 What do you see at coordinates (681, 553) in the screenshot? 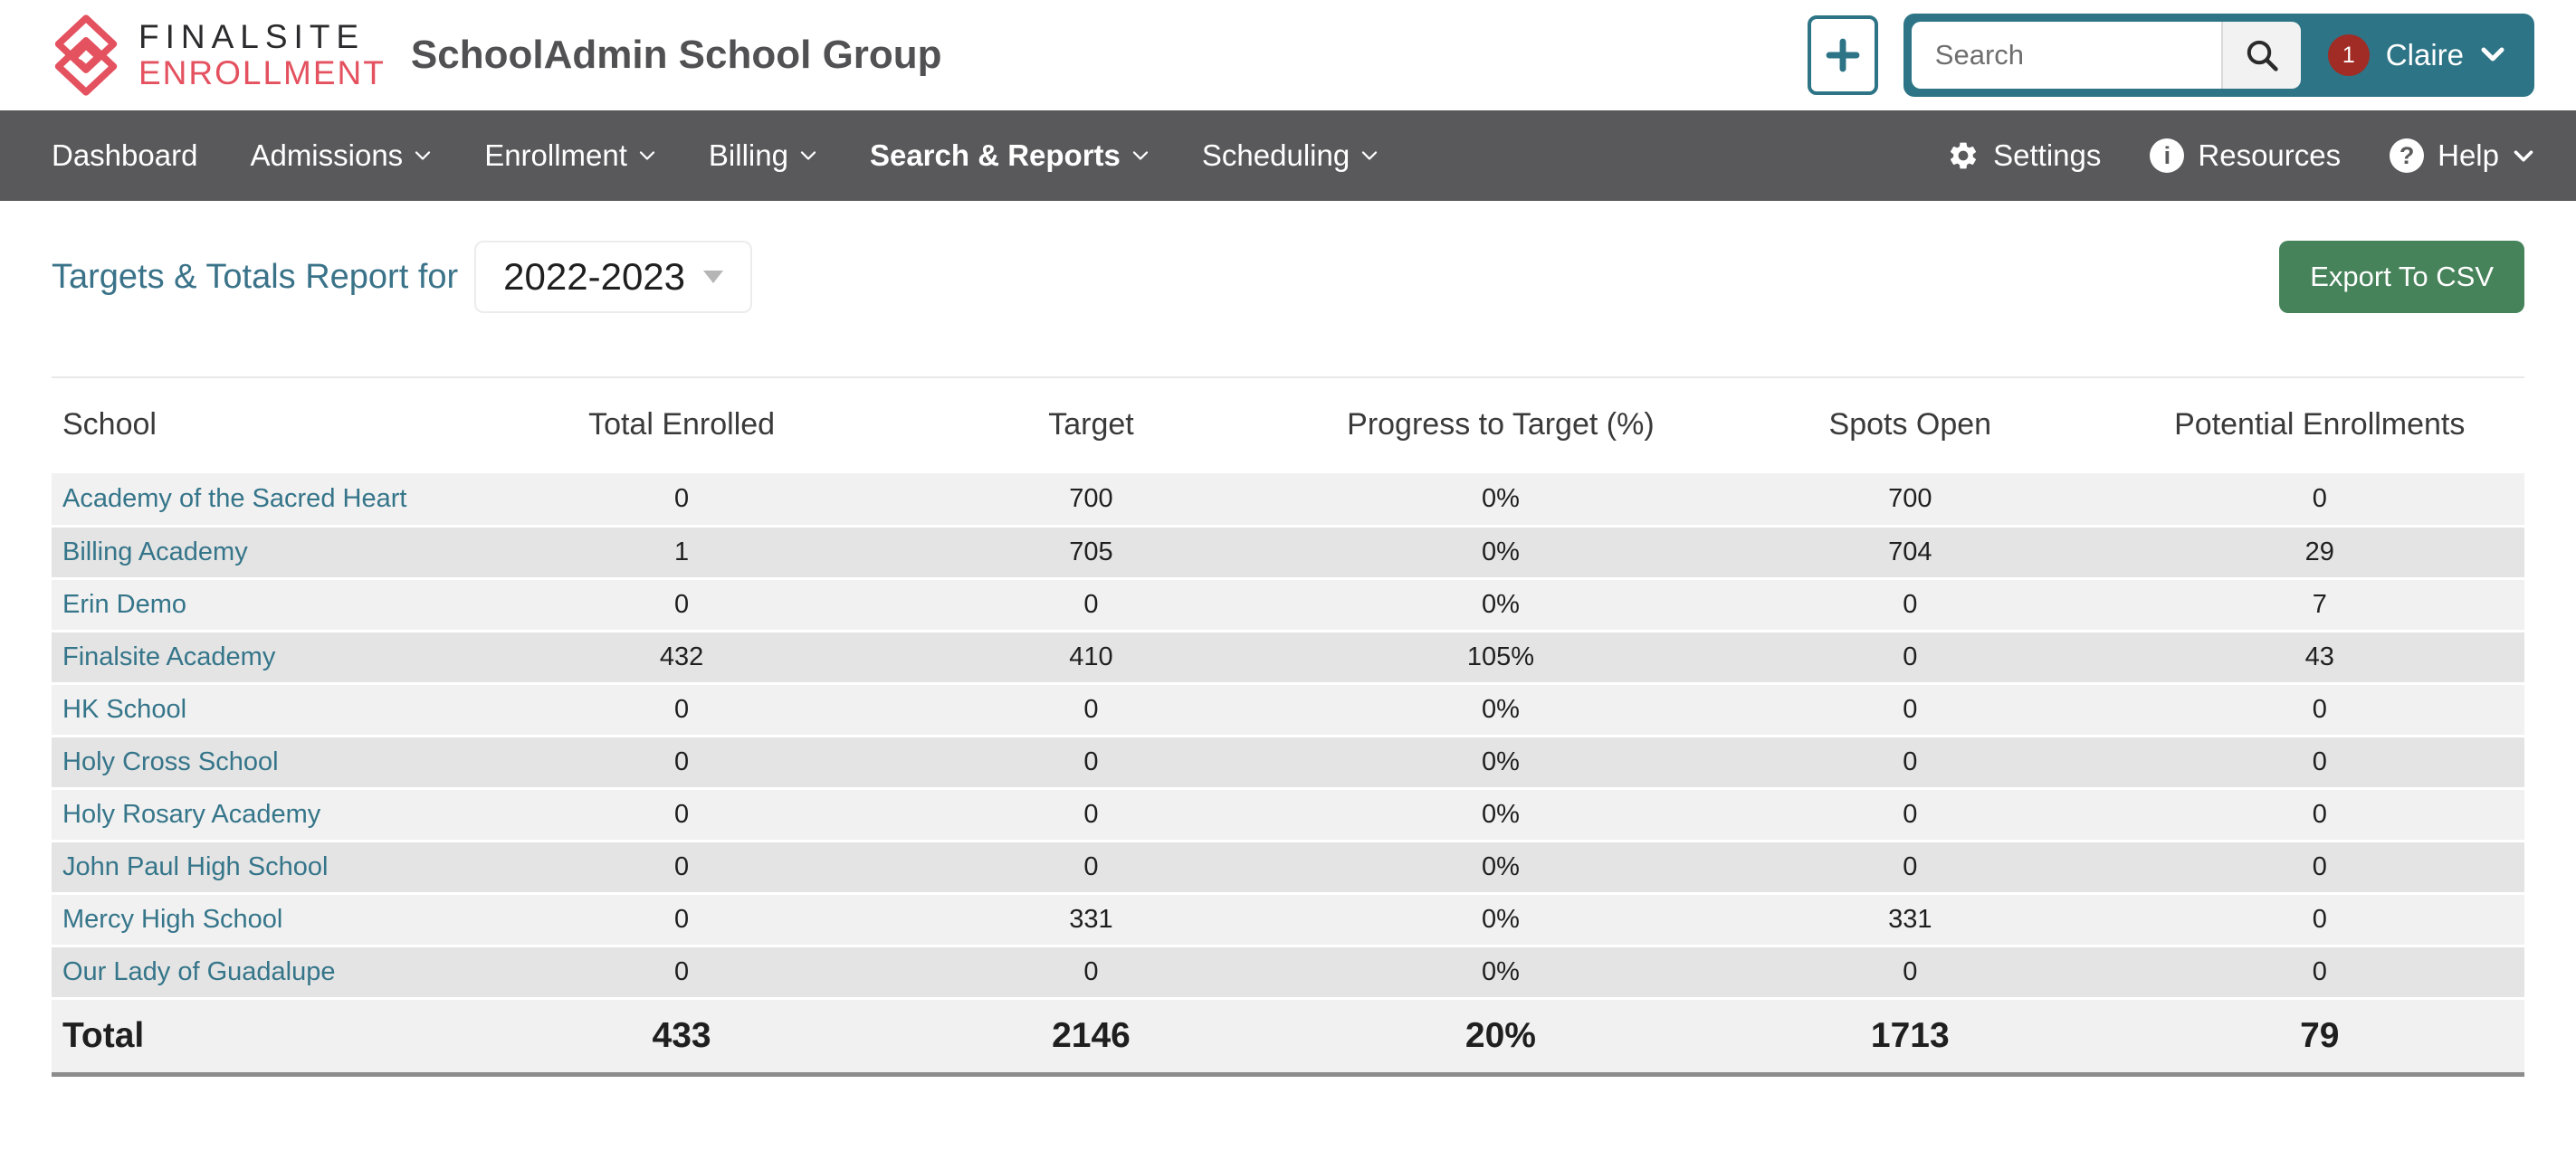
I see `total-enrolled-cell: 1` at bounding box center [681, 553].